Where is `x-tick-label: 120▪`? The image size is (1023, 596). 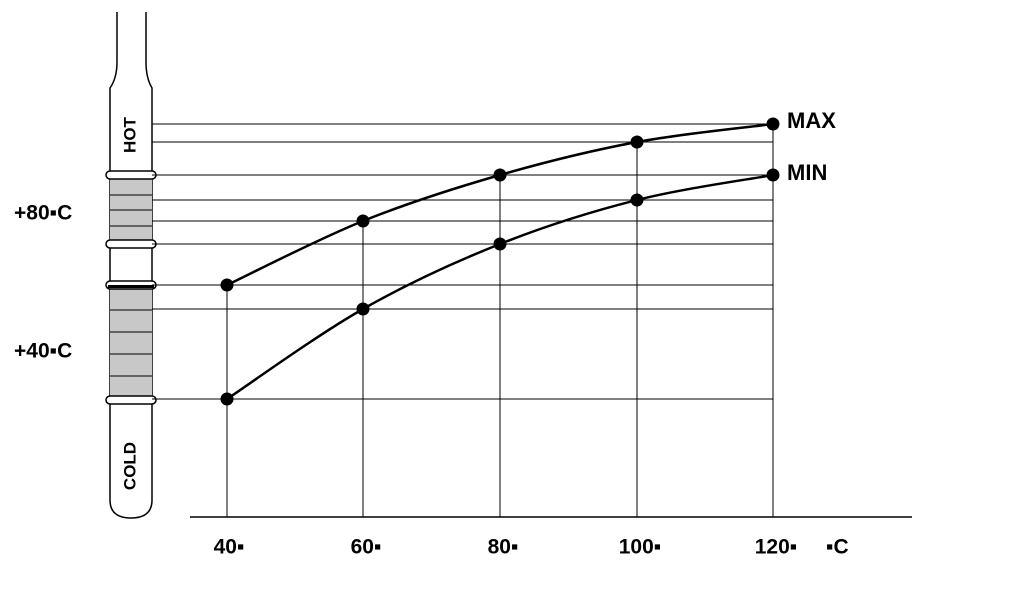
x-tick-label: 120▪ is located at coordinates (776, 547).